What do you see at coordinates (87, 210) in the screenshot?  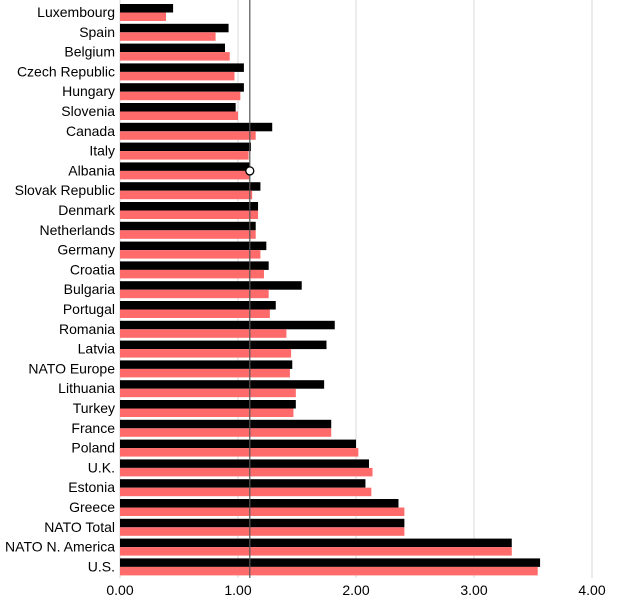 I see `category-label: Denmark` at bounding box center [87, 210].